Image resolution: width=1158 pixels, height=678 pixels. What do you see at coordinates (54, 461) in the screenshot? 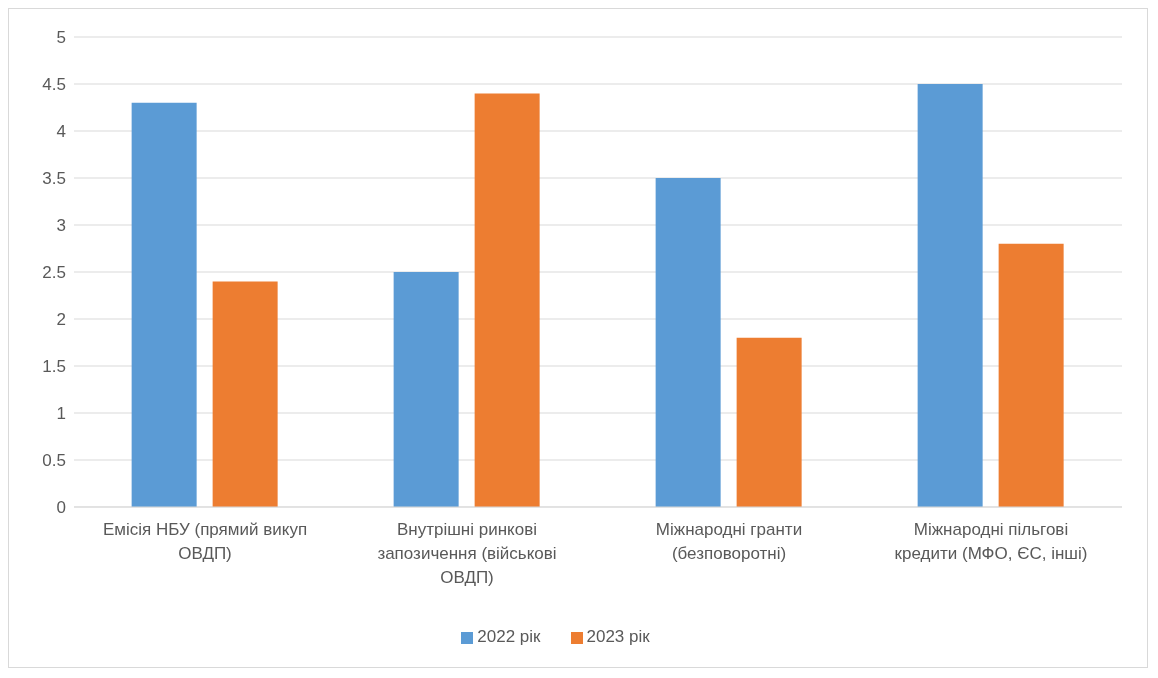
I see `y-tick-label: 0.5` at bounding box center [54, 461].